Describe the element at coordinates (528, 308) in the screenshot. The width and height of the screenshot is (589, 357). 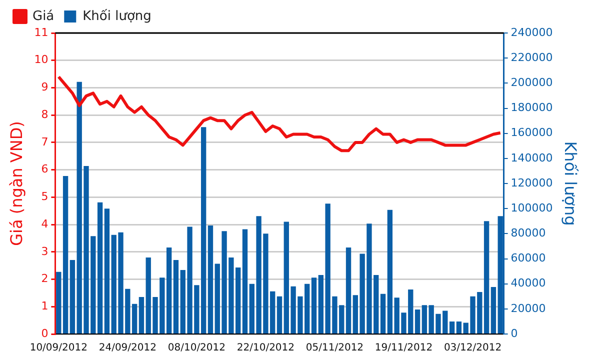
I see `y2-tick-label: 20000` at that location.